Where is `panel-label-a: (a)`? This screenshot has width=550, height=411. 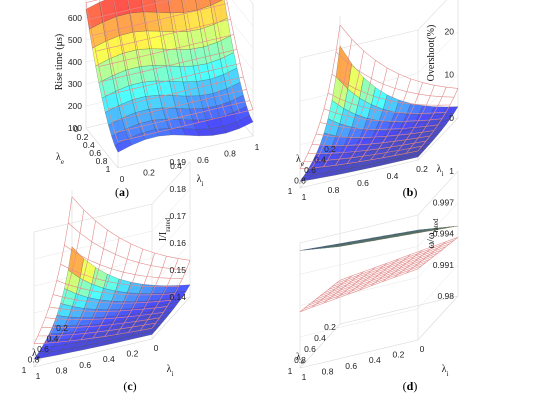
panel-label-a: (a) is located at coordinates (122, 192).